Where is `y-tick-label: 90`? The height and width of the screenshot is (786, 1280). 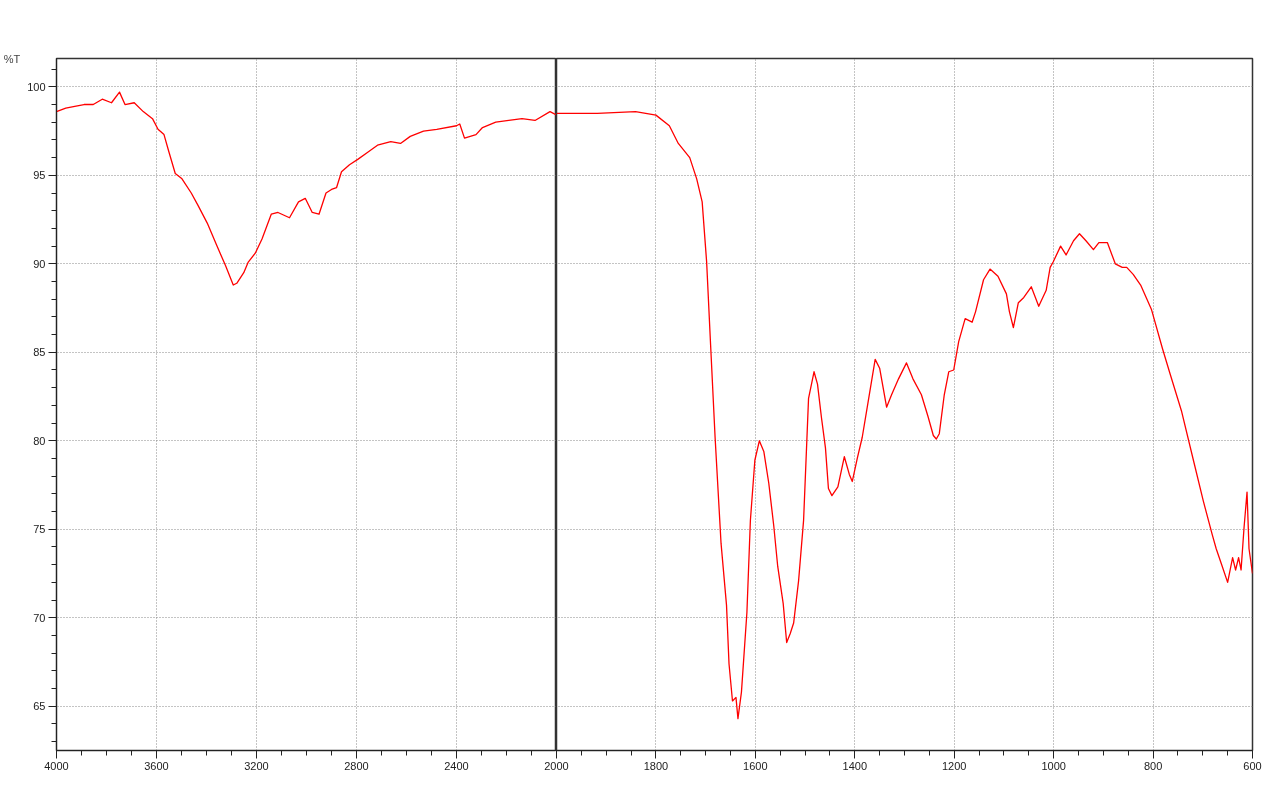 y-tick-label: 90 is located at coordinates (39, 263).